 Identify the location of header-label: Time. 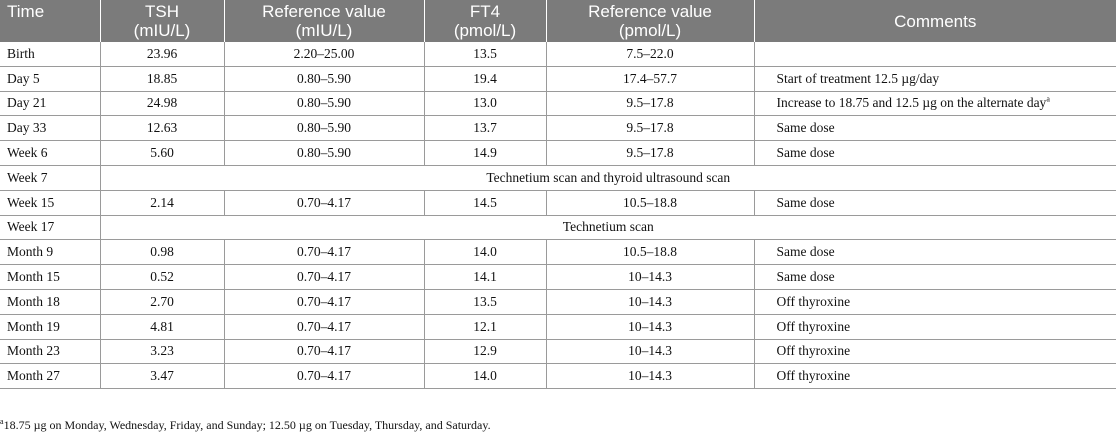
(26, 11).